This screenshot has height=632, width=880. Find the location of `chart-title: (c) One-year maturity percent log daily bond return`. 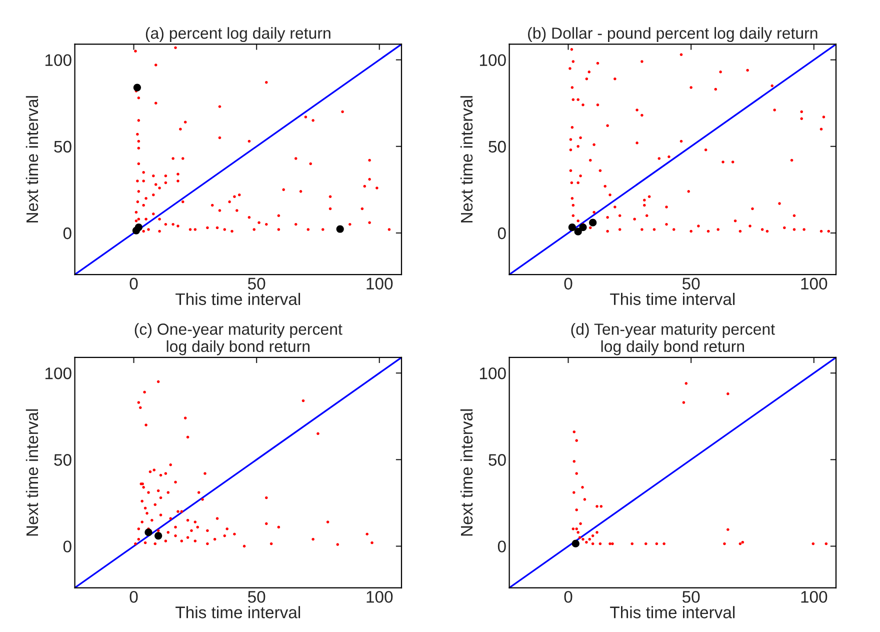

chart-title: (c) One-year maturity percent log daily bond return is located at coordinates (238, 339).